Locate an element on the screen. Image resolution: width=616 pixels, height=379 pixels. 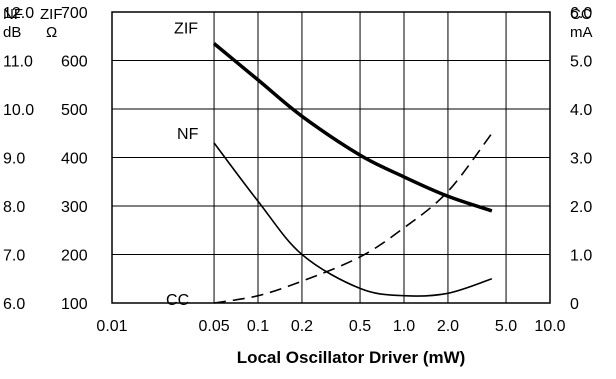
nf-axis-unit: dB is located at coordinates (12, 32).